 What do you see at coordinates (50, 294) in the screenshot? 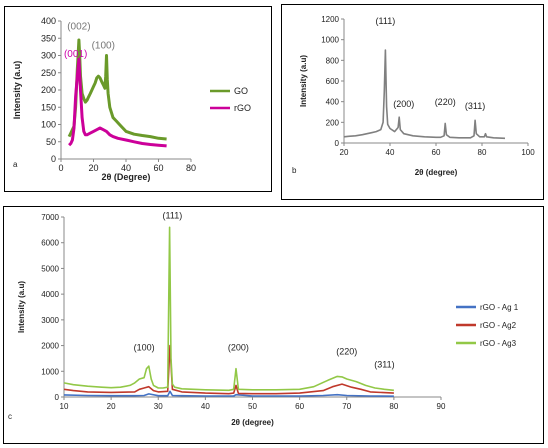
I see `y-tick-label: 4000` at bounding box center [50, 294].